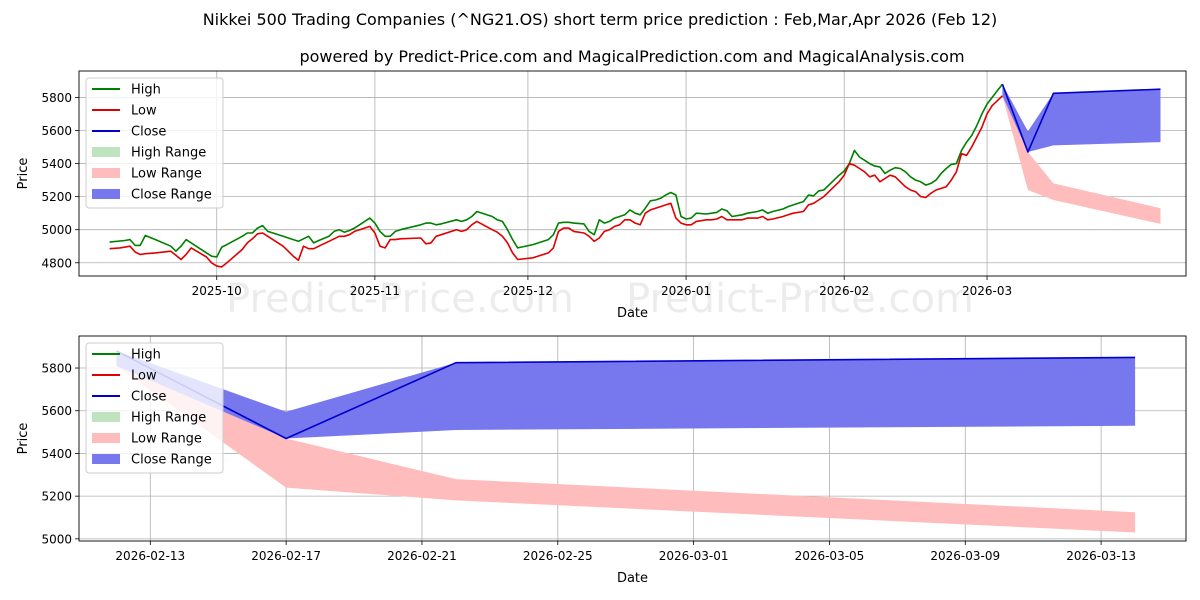  What do you see at coordinates (528, 291) in the screenshot?
I see `x-tick-label: 2025-12` at bounding box center [528, 291].